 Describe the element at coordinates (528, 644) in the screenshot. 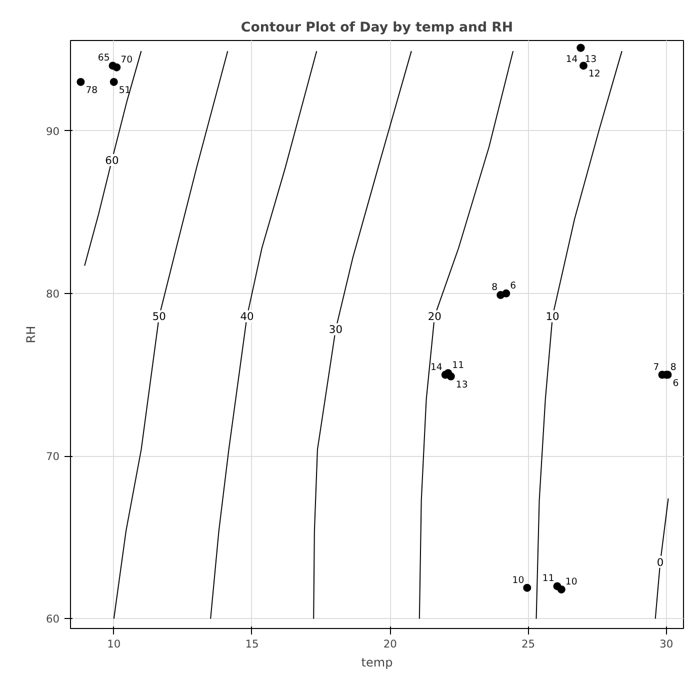

I see `x-tick-label: 25` at that location.